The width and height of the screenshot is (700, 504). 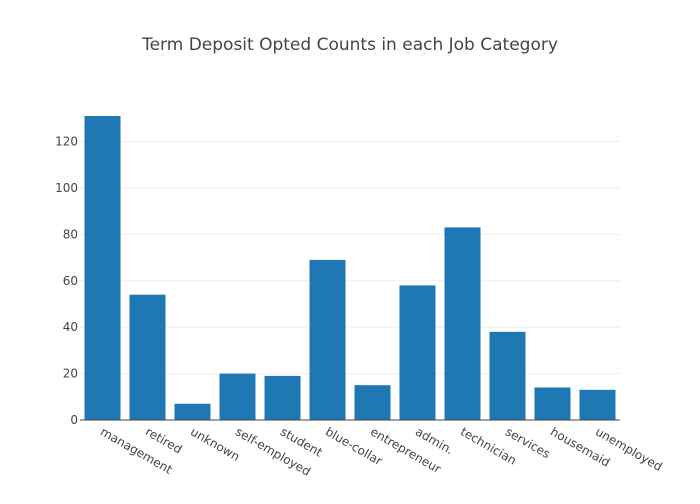 I want to click on y-tick-label: 60, so click(x=70, y=281).